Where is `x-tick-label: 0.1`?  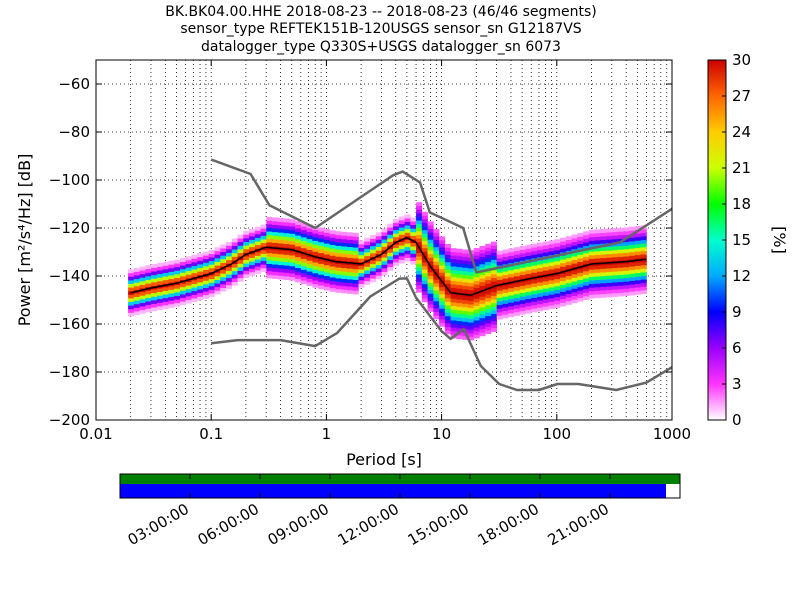
x-tick-label: 0.1 is located at coordinates (211, 434).